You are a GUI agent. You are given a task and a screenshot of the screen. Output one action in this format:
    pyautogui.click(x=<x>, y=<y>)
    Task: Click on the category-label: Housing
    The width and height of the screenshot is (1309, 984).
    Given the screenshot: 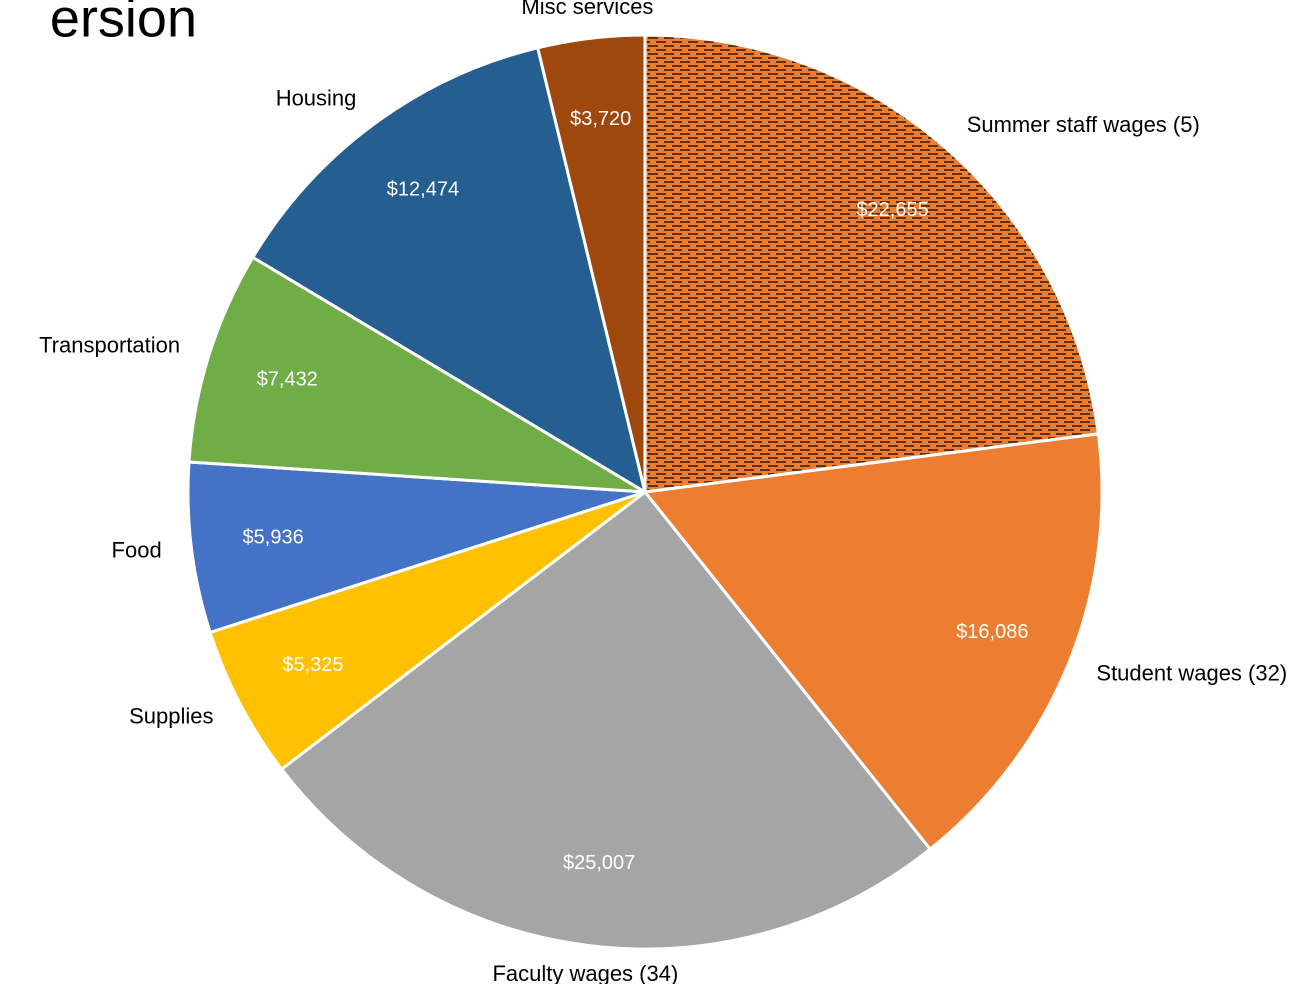 What is the action you would take?
    pyautogui.click(x=316, y=98)
    